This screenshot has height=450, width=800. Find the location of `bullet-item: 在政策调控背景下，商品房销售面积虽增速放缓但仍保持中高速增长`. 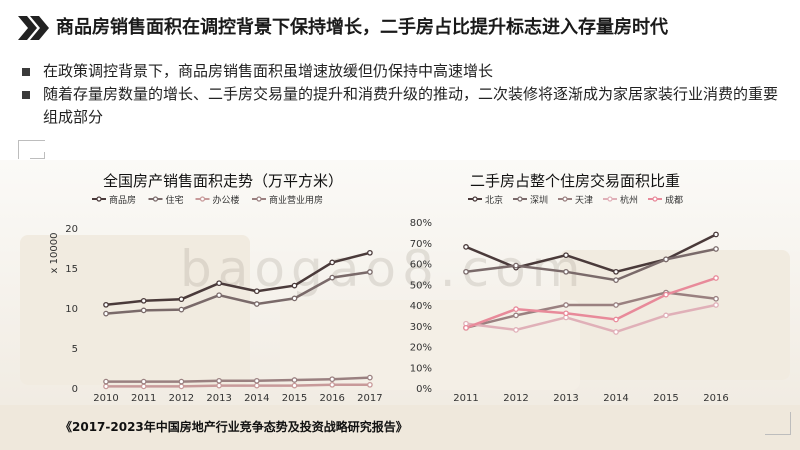

bullet-item: 在政策调控背景下，商品房销售面积虽增速放缓但仍保持中高速增长 is located at coordinates (398, 71).